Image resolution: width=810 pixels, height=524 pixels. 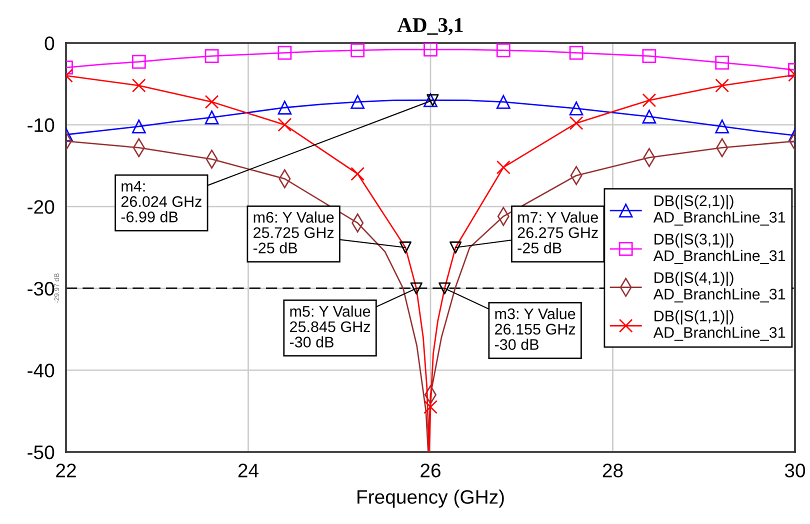 What do you see at coordinates (41, 371) in the screenshot?
I see `y-tick-label: -40` at bounding box center [41, 371].